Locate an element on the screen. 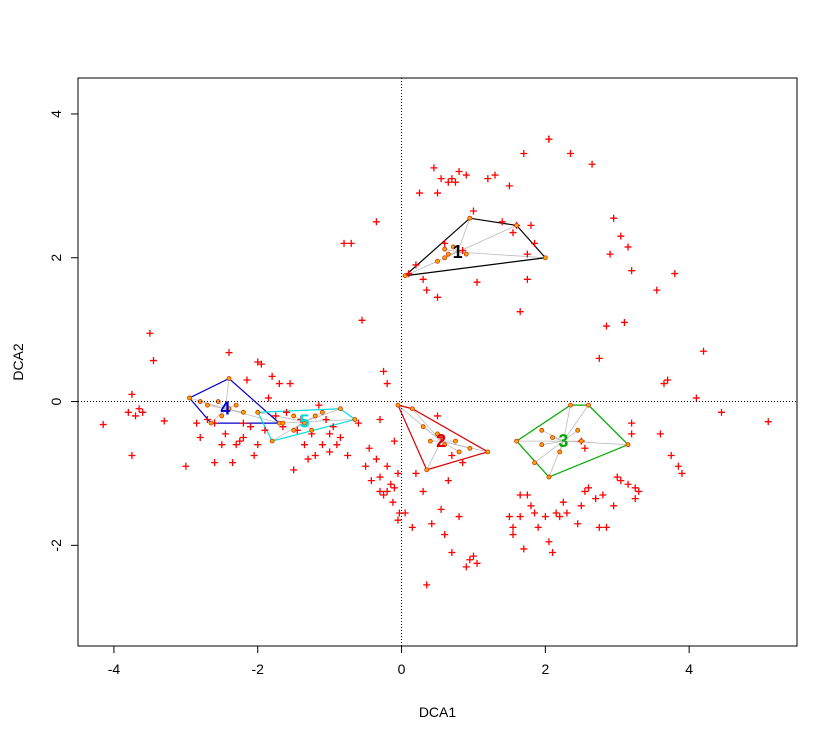  group-label-4: 4 is located at coordinates (225, 409).